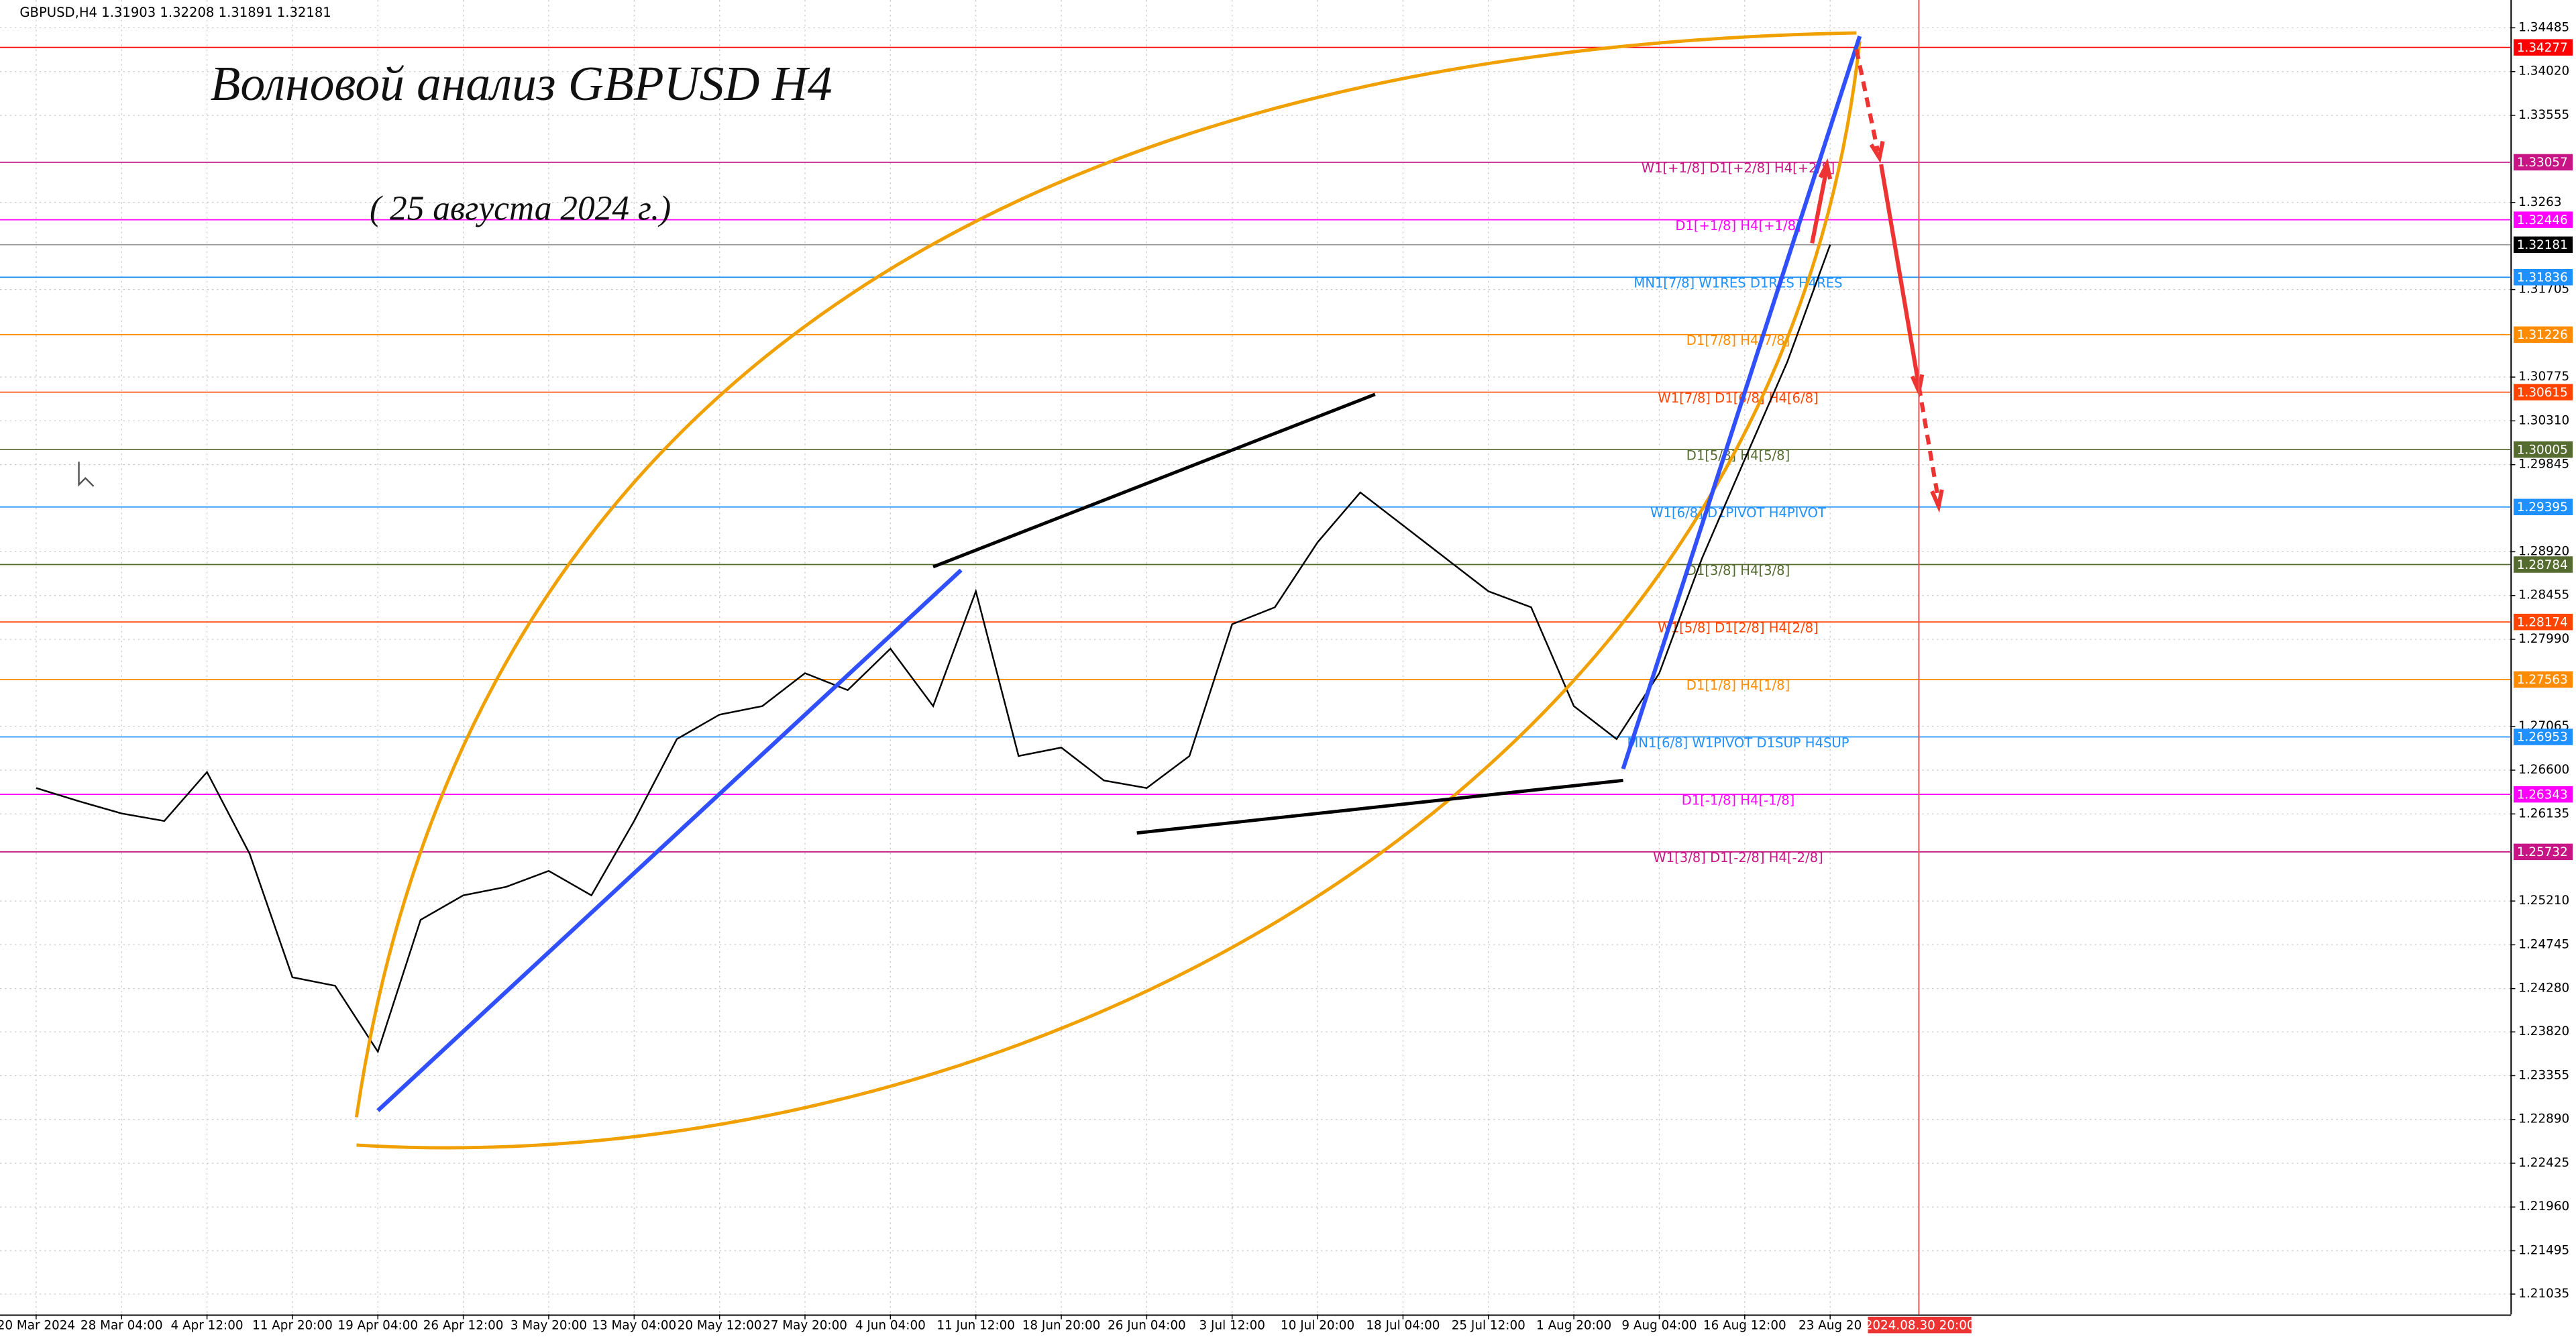 The image size is (2576, 1339). Describe the element at coordinates (2543, 1119) in the screenshot. I see `y-tick-label: 1.22890` at that location.